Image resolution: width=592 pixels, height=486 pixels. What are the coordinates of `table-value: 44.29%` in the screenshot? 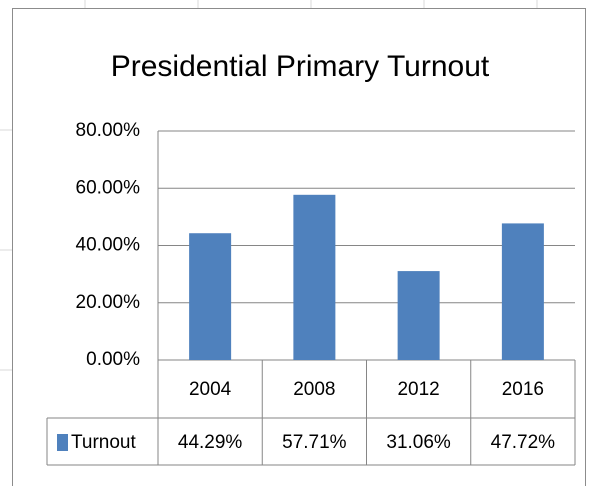 It's located at (210, 442).